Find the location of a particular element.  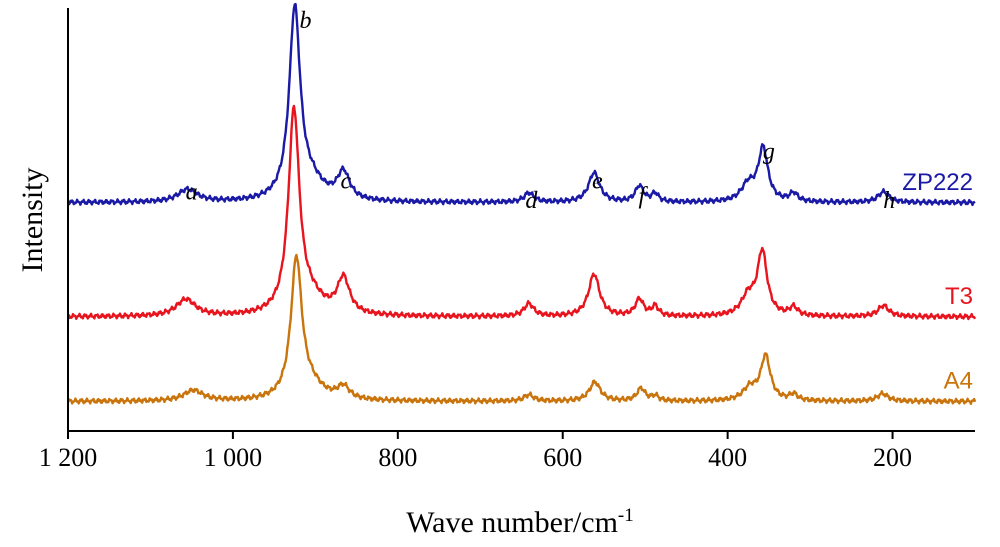

peak-label-b: b is located at coordinates (305, 21).